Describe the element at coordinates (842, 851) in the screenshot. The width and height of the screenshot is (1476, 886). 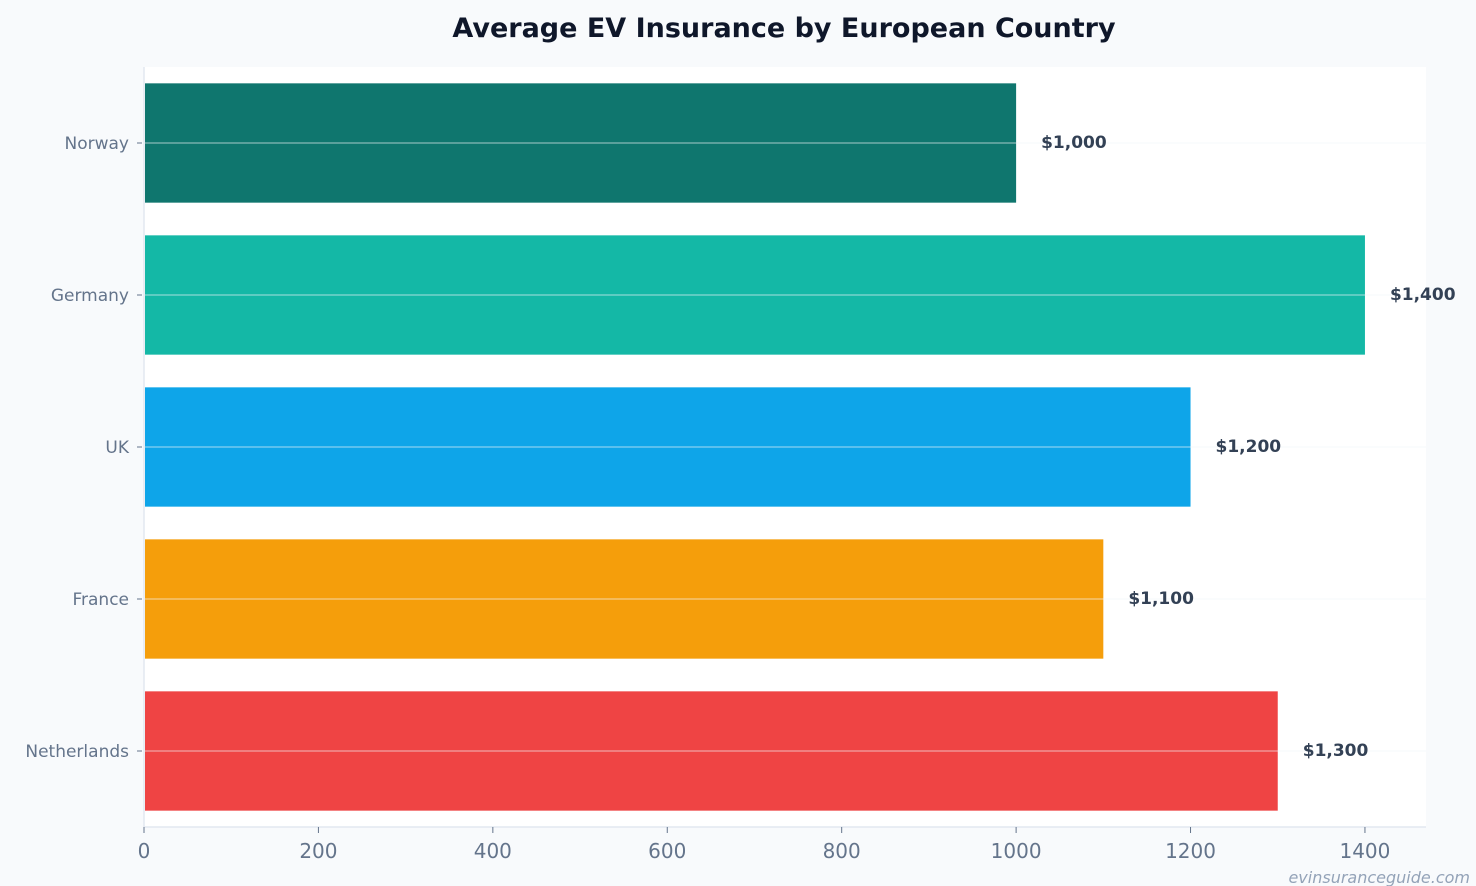
I see `x-tick-label: 800` at that location.